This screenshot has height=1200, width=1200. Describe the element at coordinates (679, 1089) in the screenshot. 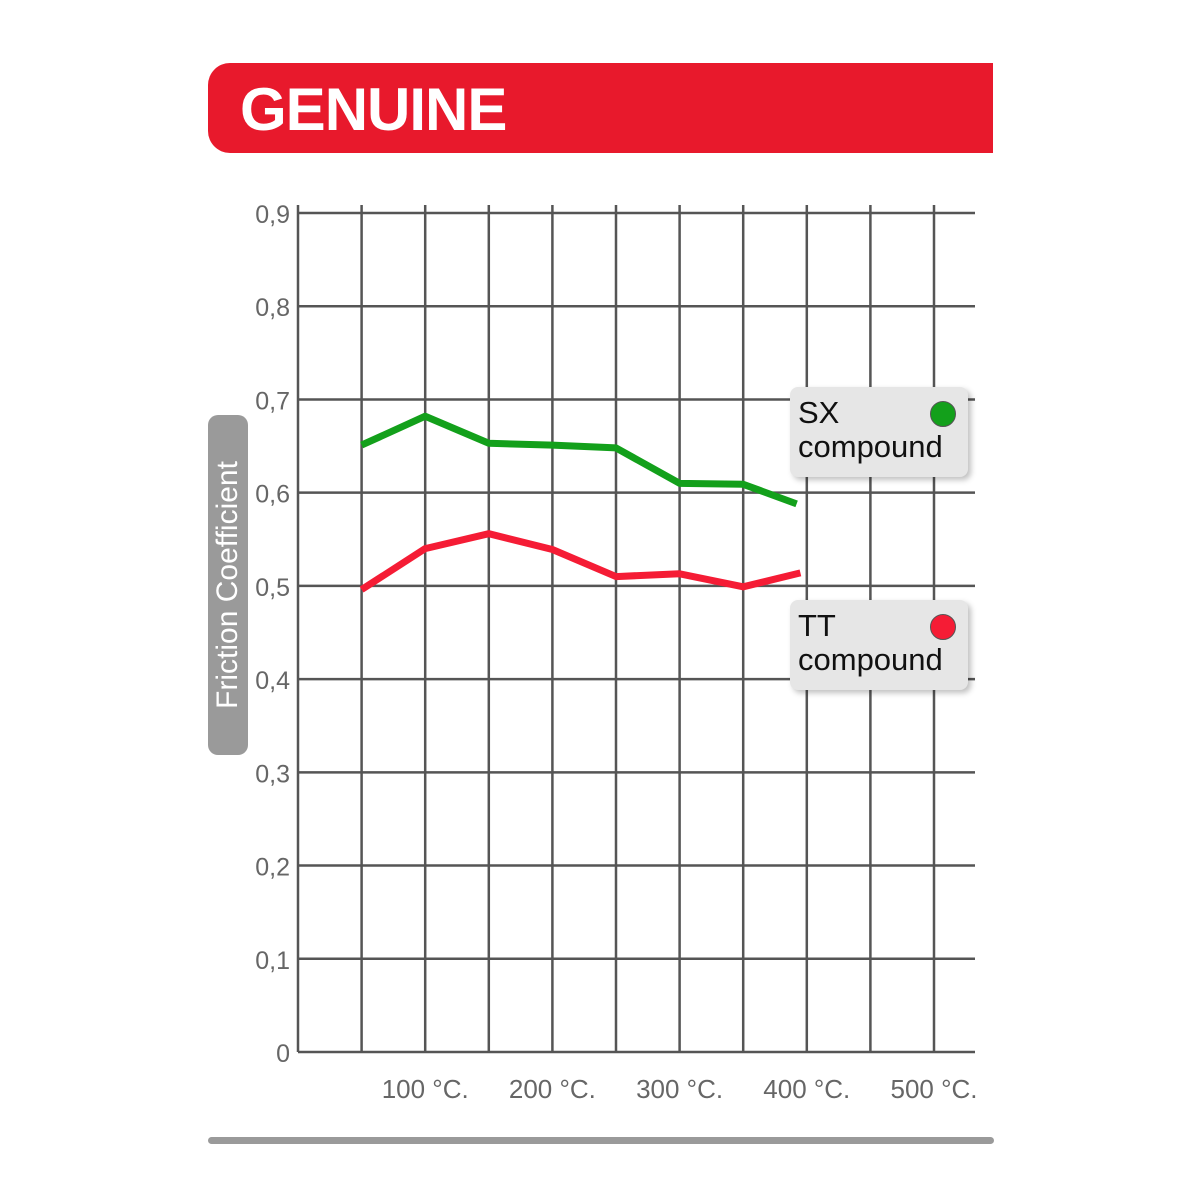

I see `x-tick-label: 300 °C.` at that location.